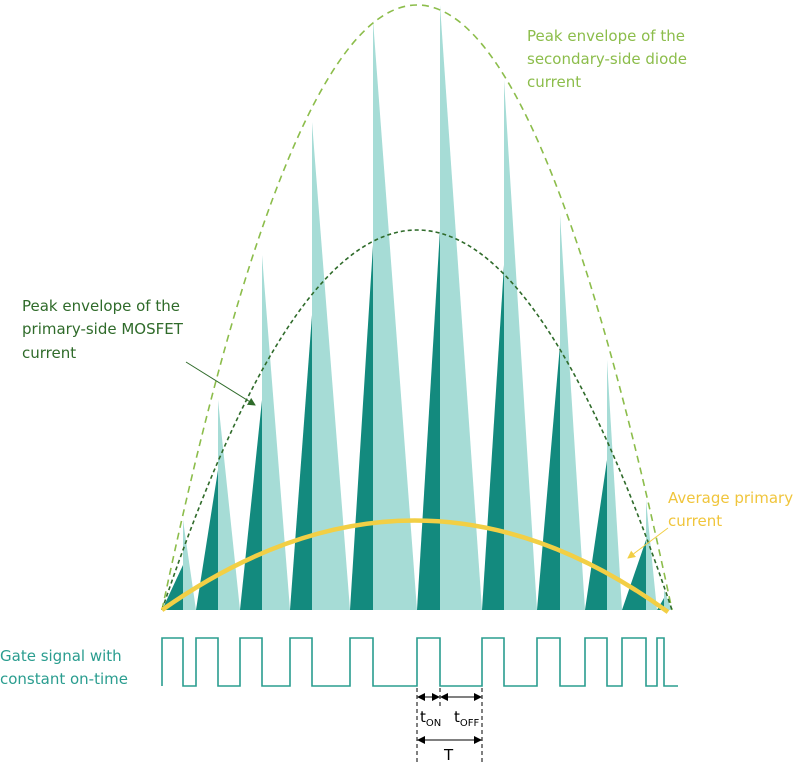  What do you see at coordinates (448, 755) in the screenshot?
I see `period-label: T` at bounding box center [448, 755].